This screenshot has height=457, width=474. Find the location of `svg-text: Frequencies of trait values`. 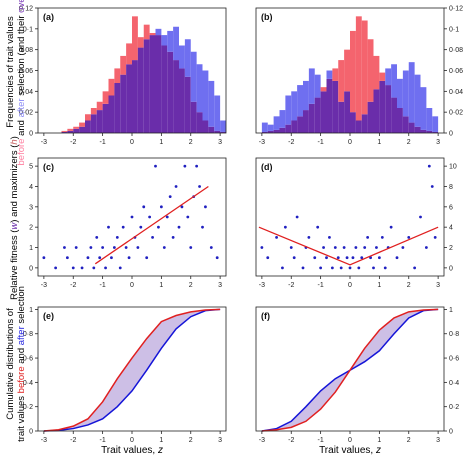

svg-text: Frequencies of trait values is located at coordinates (10, 72).